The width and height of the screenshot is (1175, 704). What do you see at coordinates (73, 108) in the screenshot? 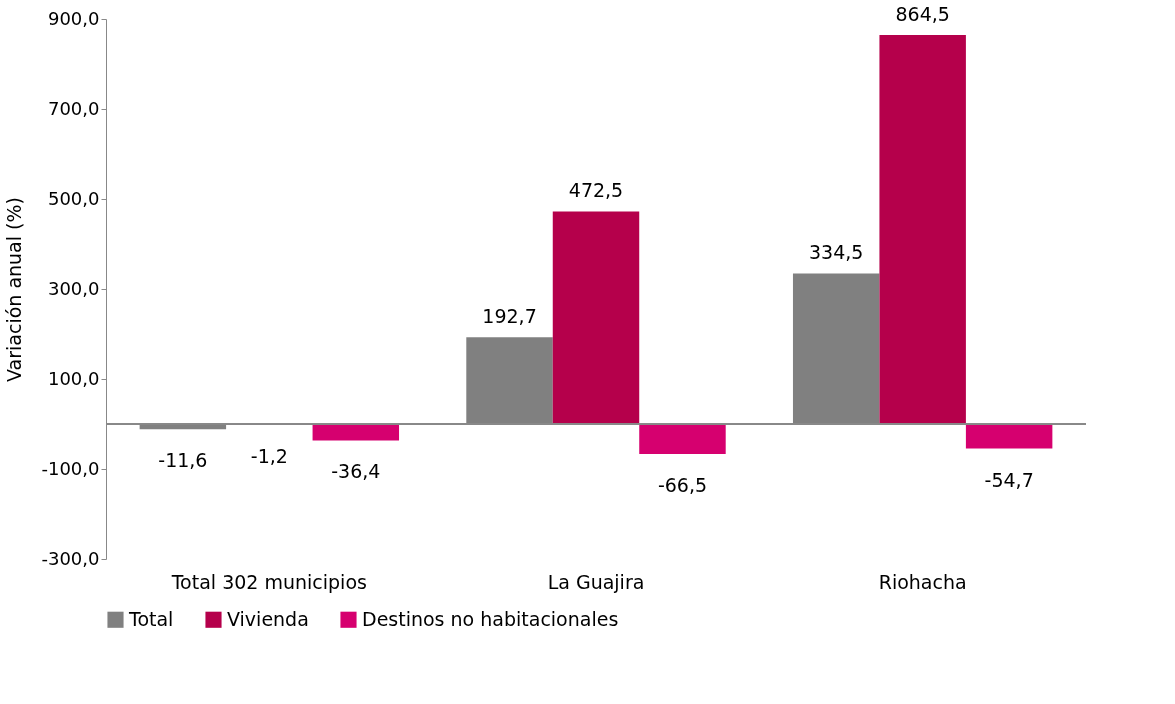
I see `y-tick-label: 700,0` at bounding box center [73, 108].